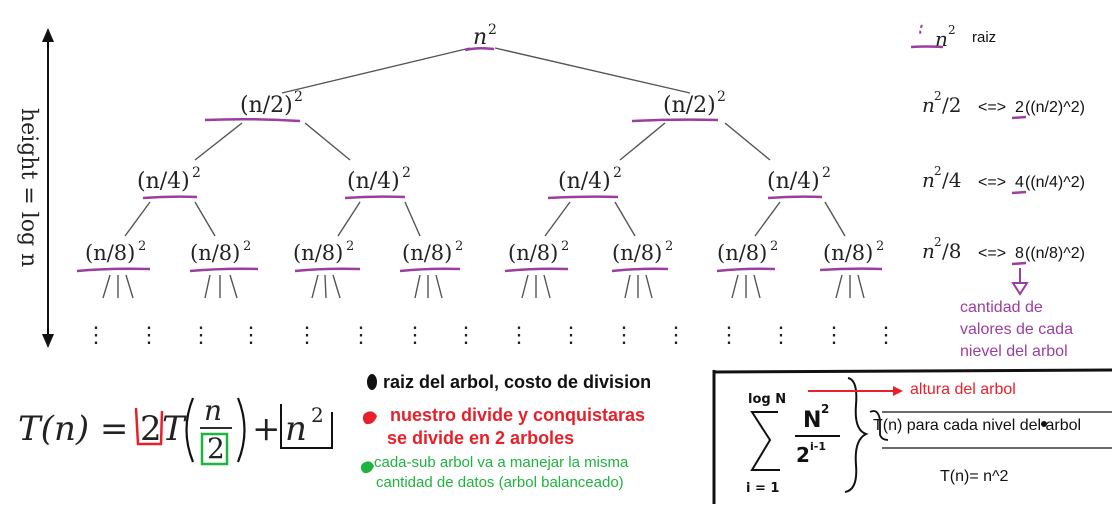 Image resolution: width=1118 pixels, height=508 pixels. I want to click on sum-lower: i = 1, so click(762, 488).